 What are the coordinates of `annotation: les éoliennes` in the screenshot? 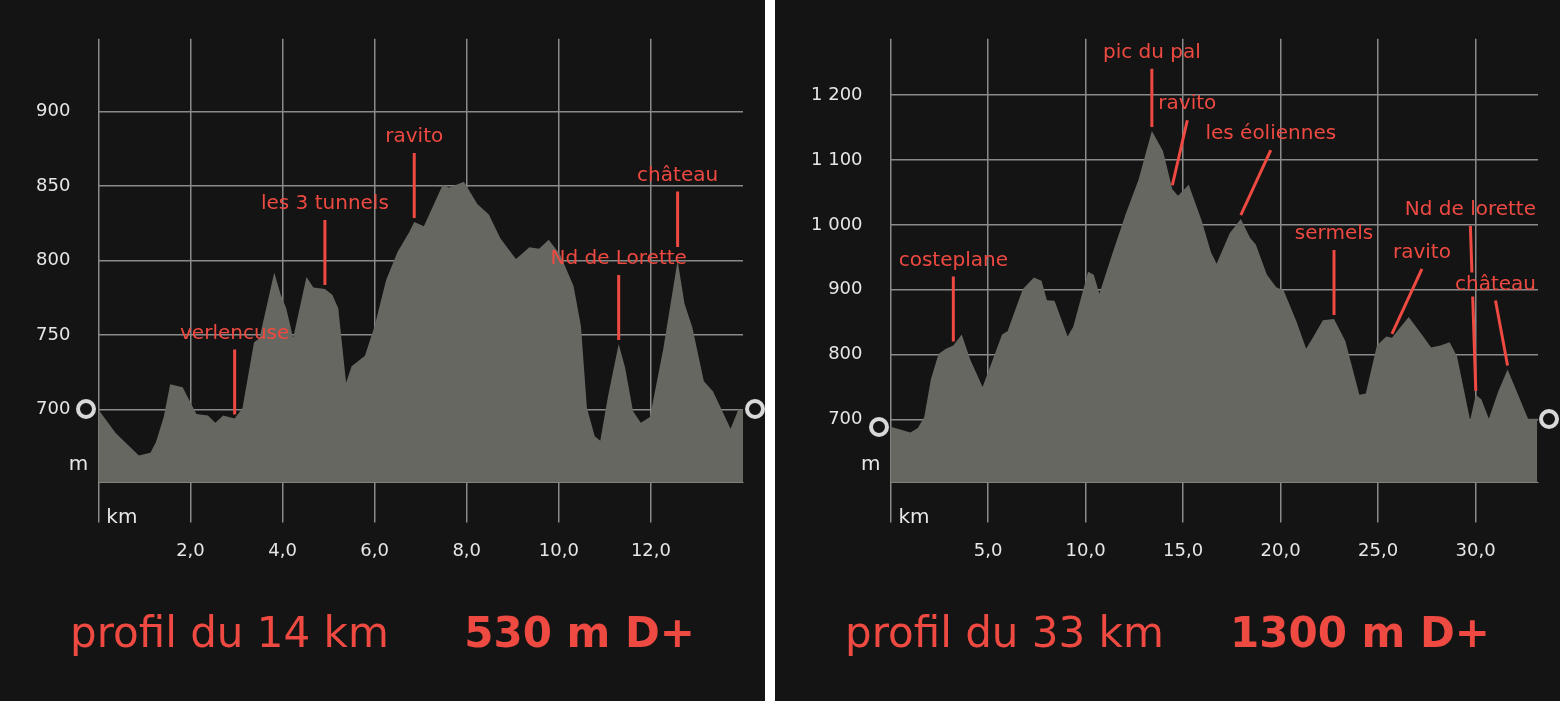 It's located at (1271, 132).